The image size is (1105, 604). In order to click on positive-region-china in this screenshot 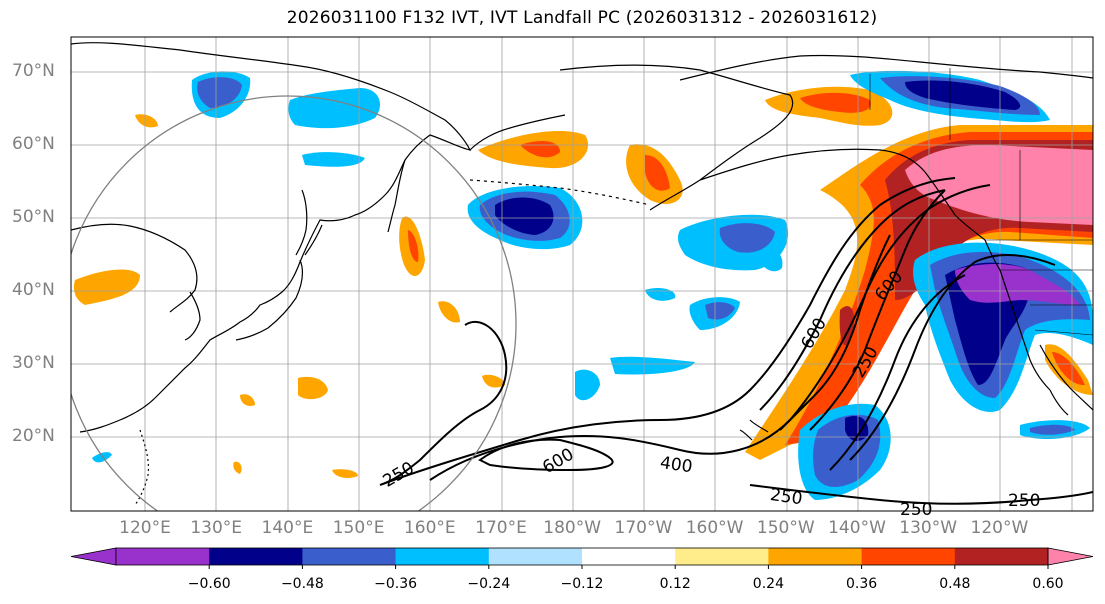, I will do `click(106, 287)`.